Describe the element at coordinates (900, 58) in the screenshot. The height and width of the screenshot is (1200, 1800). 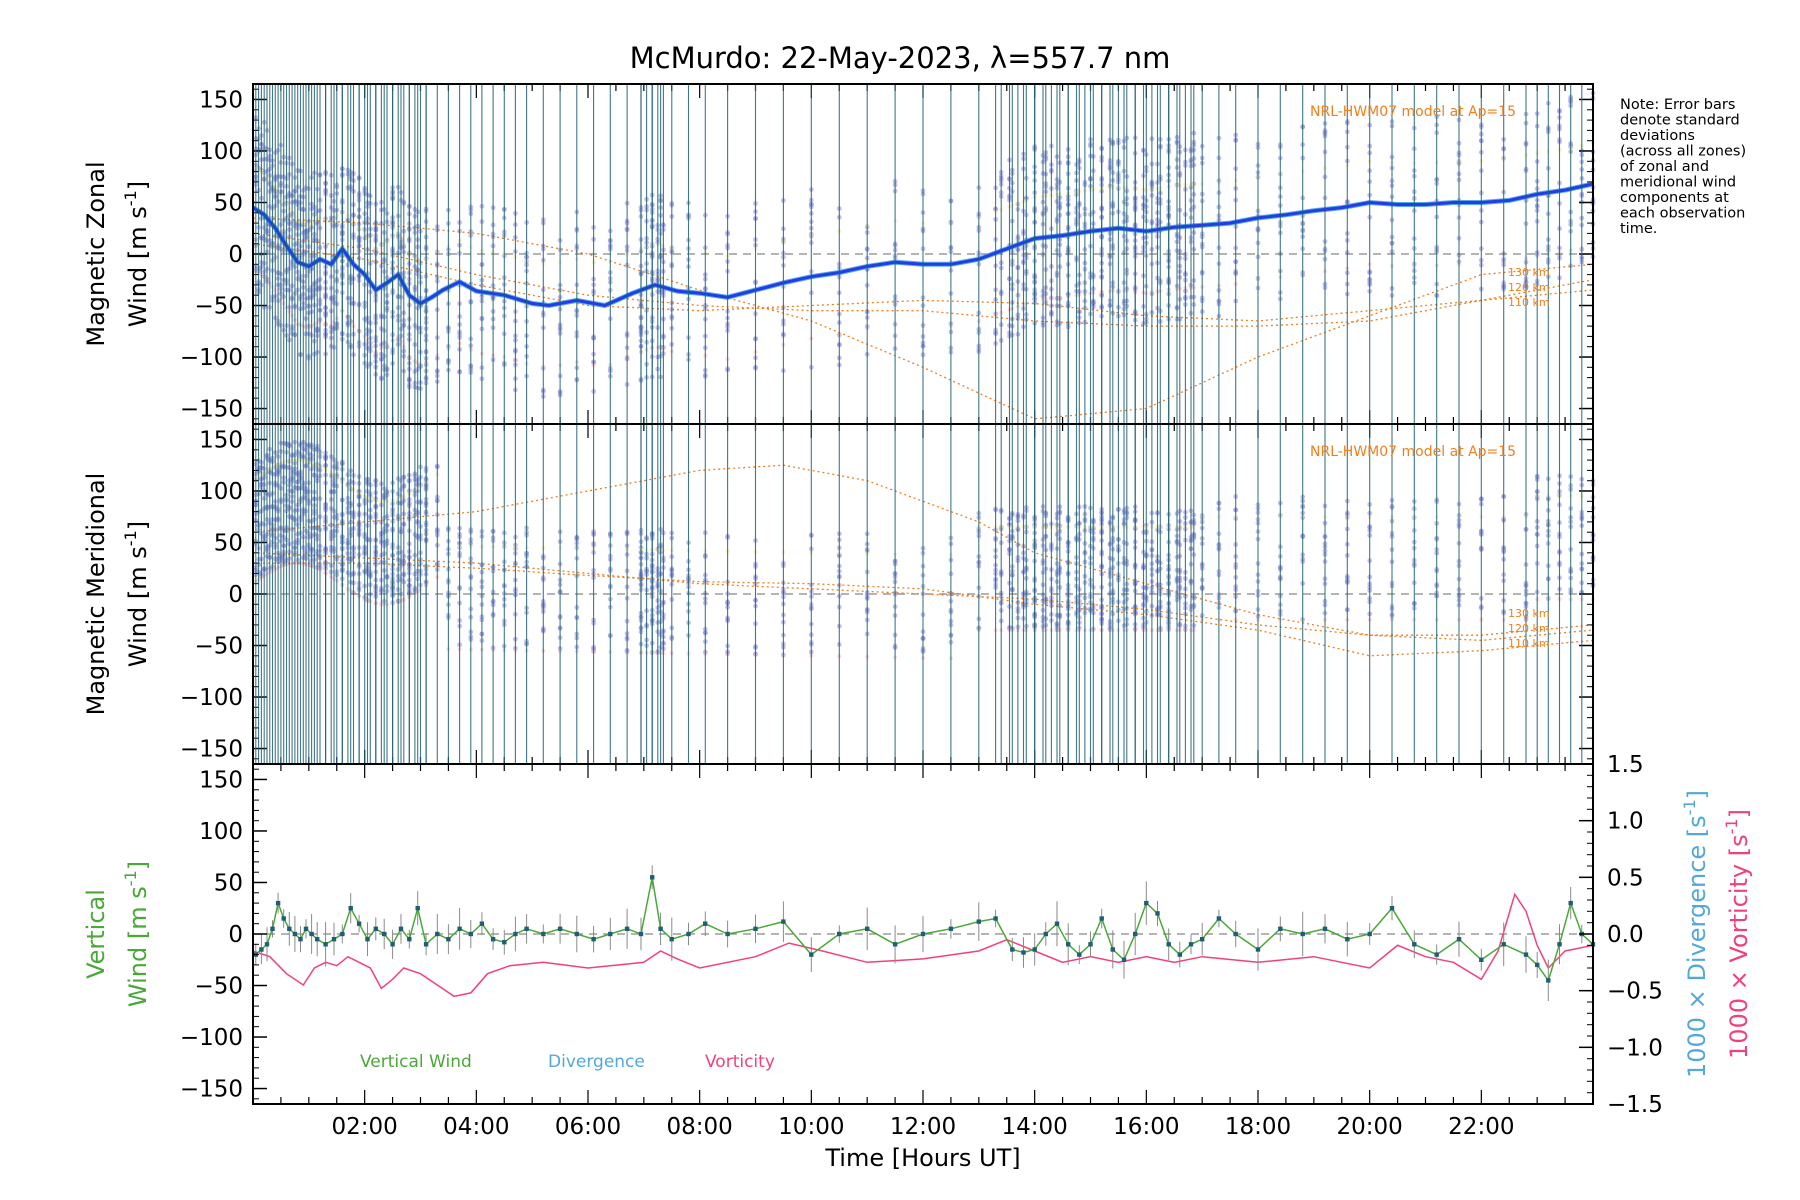
I see `chart-title: McMurdo: 22-May-2023, λ=557.7 nm` at that location.